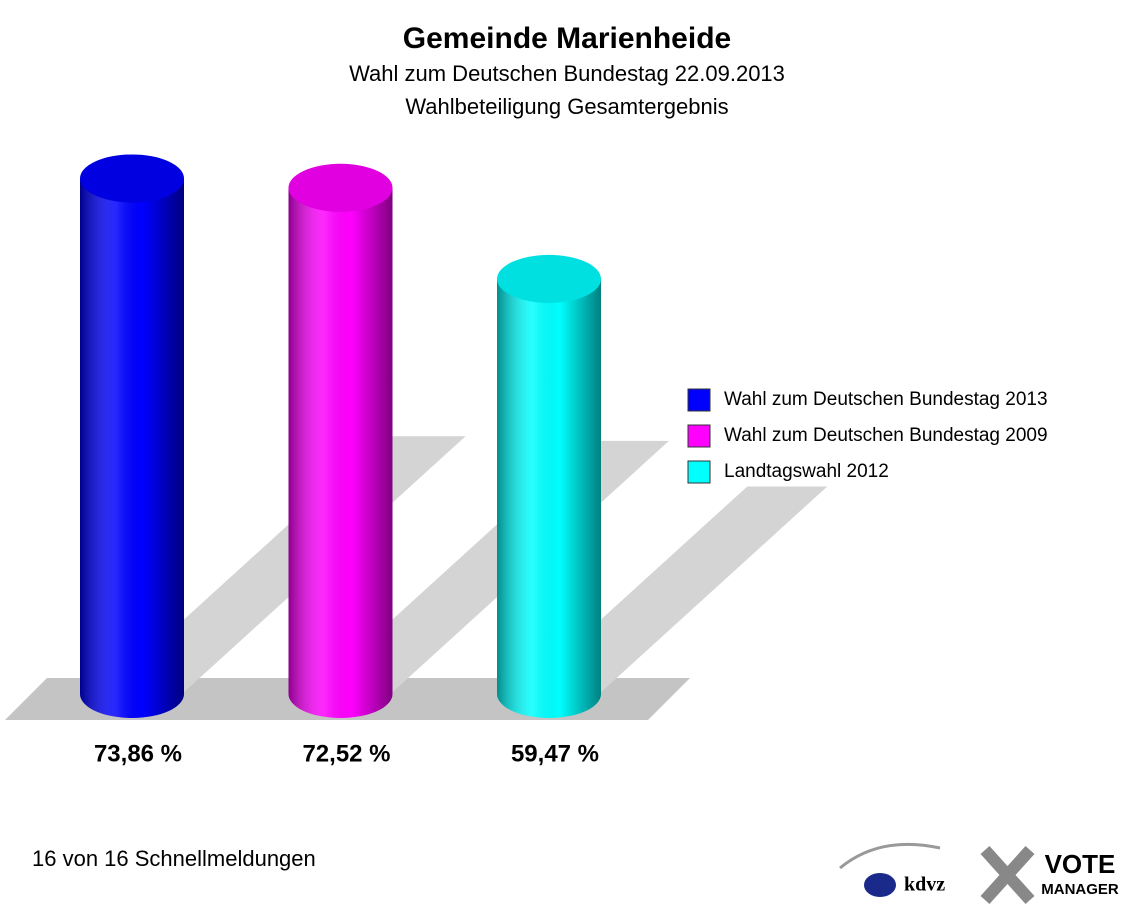  What do you see at coordinates (1007, 875) in the screenshot?
I see `logo-cross` at bounding box center [1007, 875].